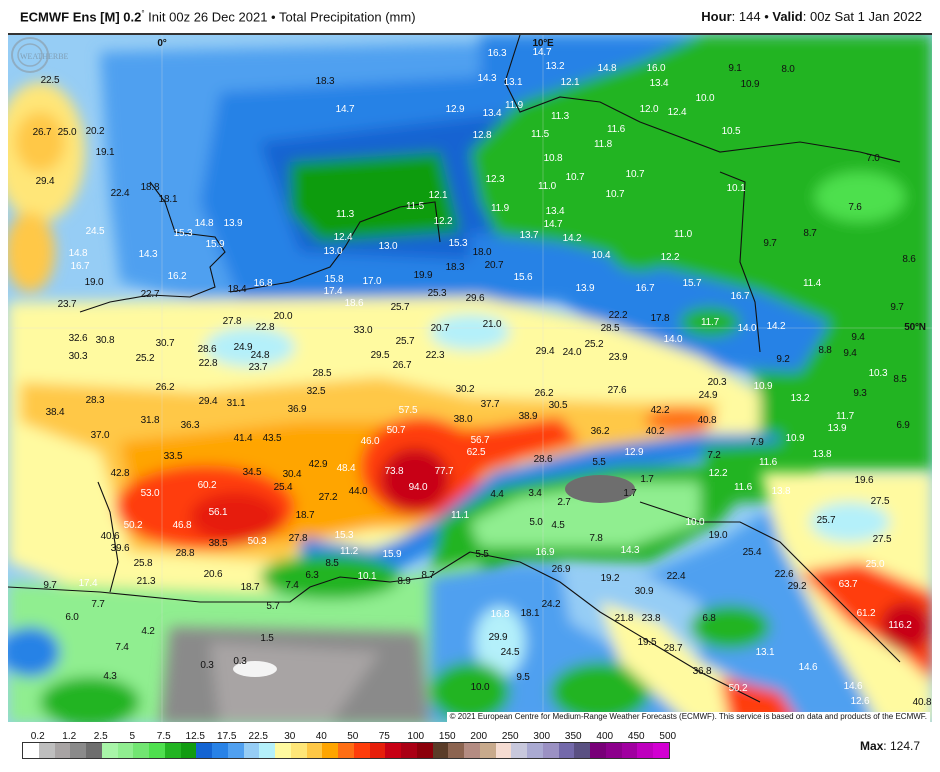 The image size is (940, 772). What do you see at coordinates (529, 235) in the screenshot?
I see `precip-value-label: 13.7` at bounding box center [529, 235].